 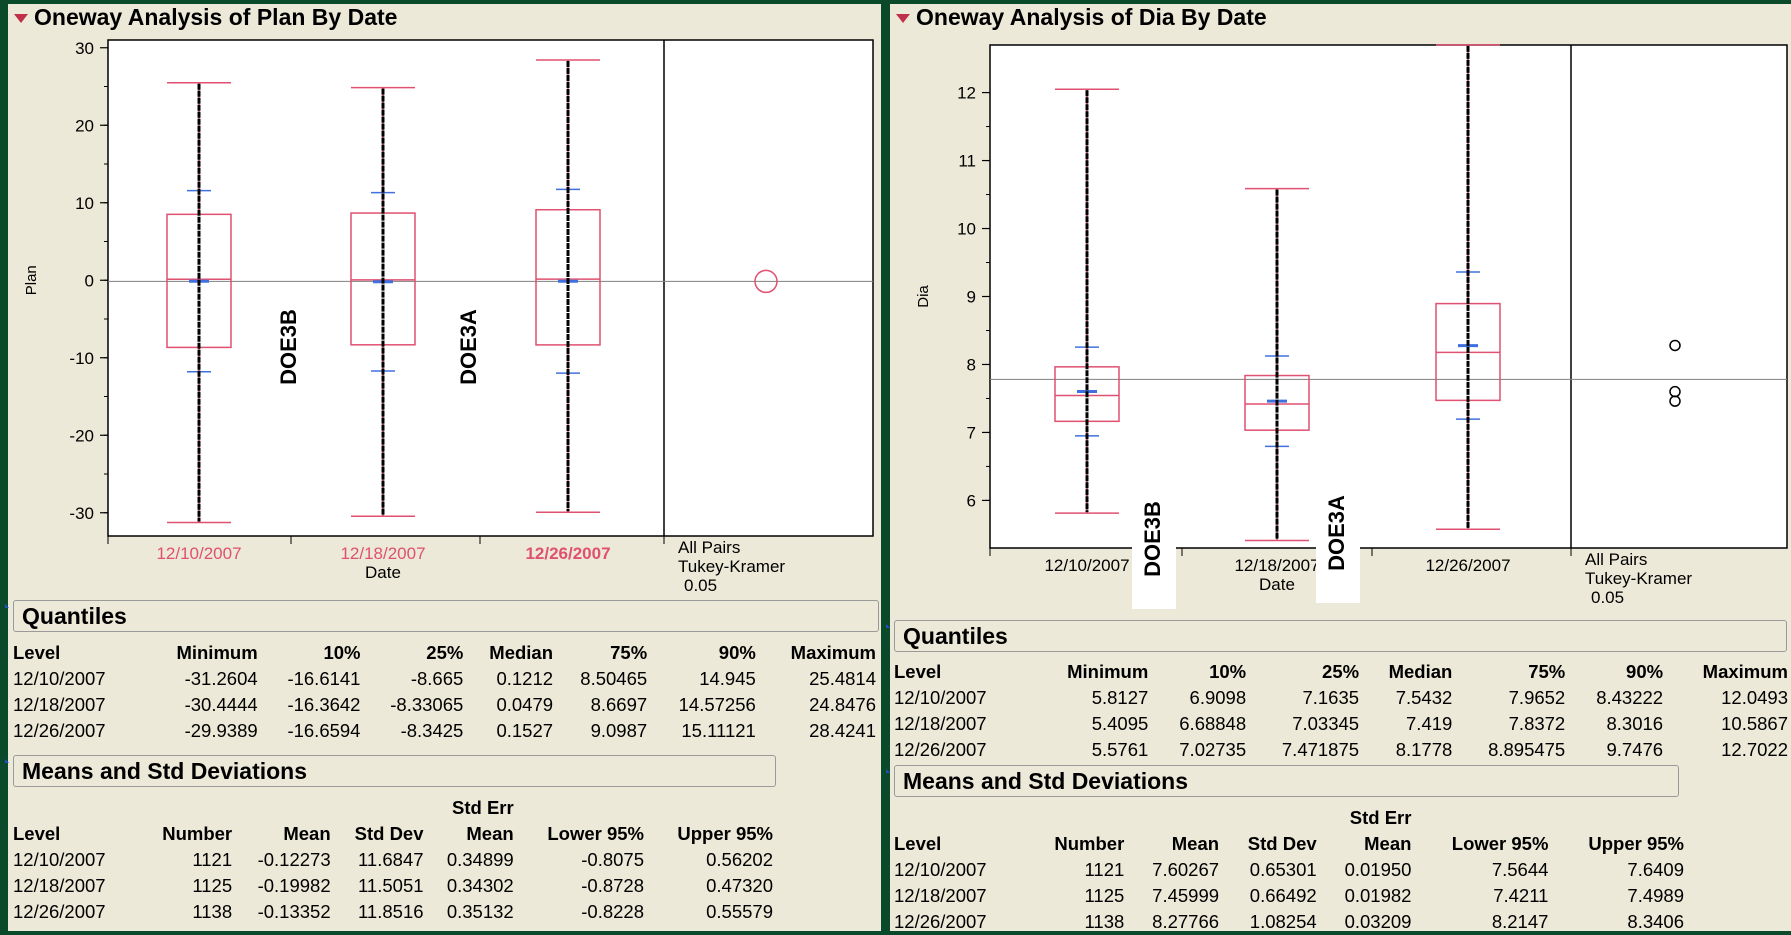 What do you see at coordinates (84, 203) in the screenshot?
I see `y-tick-label: 10` at bounding box center [84, 203].